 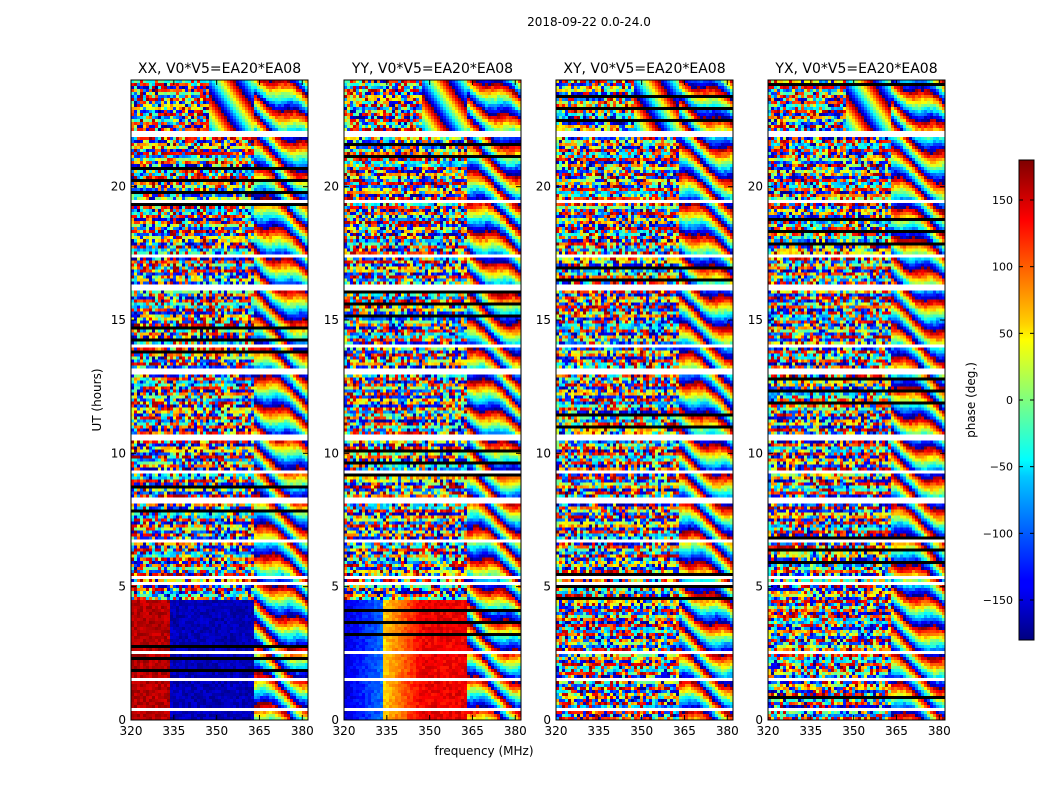 I want to click on colorbar-label: phase (deg.), so click(x=971, y=400).